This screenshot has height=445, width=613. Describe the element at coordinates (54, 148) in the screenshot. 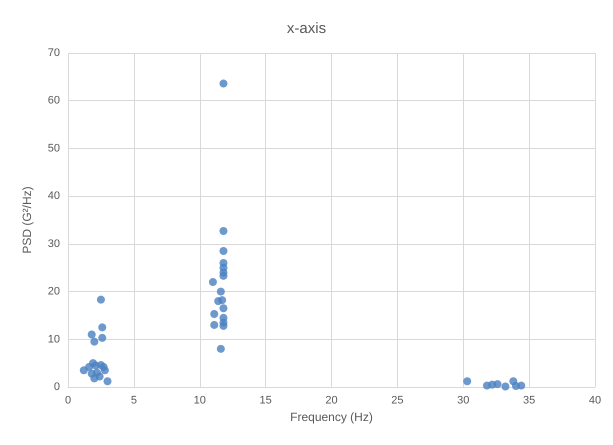

I see `y-tick-label: 50` at that location.